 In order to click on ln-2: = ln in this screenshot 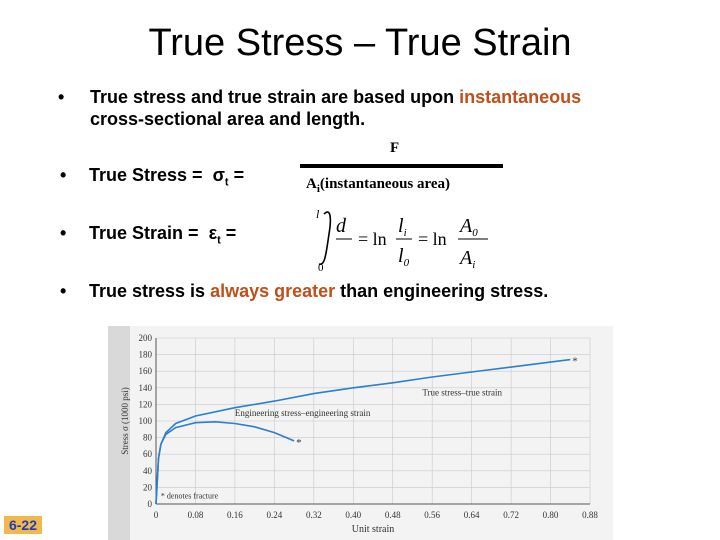, I will do `click(432, 239)`.